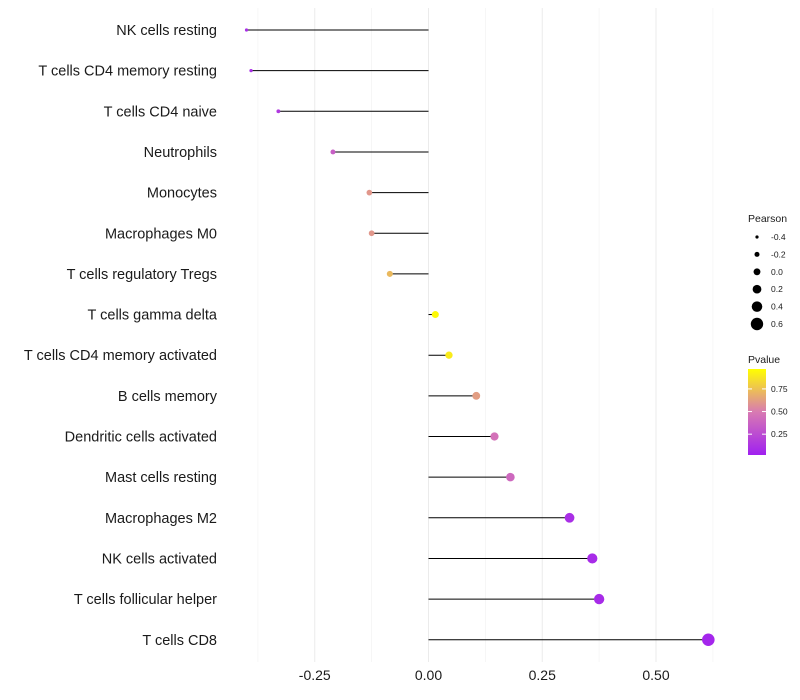 The image size is (800, 700). What do you see at coordinates (777, 307) in the screenshot?
I see `size-legend-label: 0.4` at bounding box center [777, 307].